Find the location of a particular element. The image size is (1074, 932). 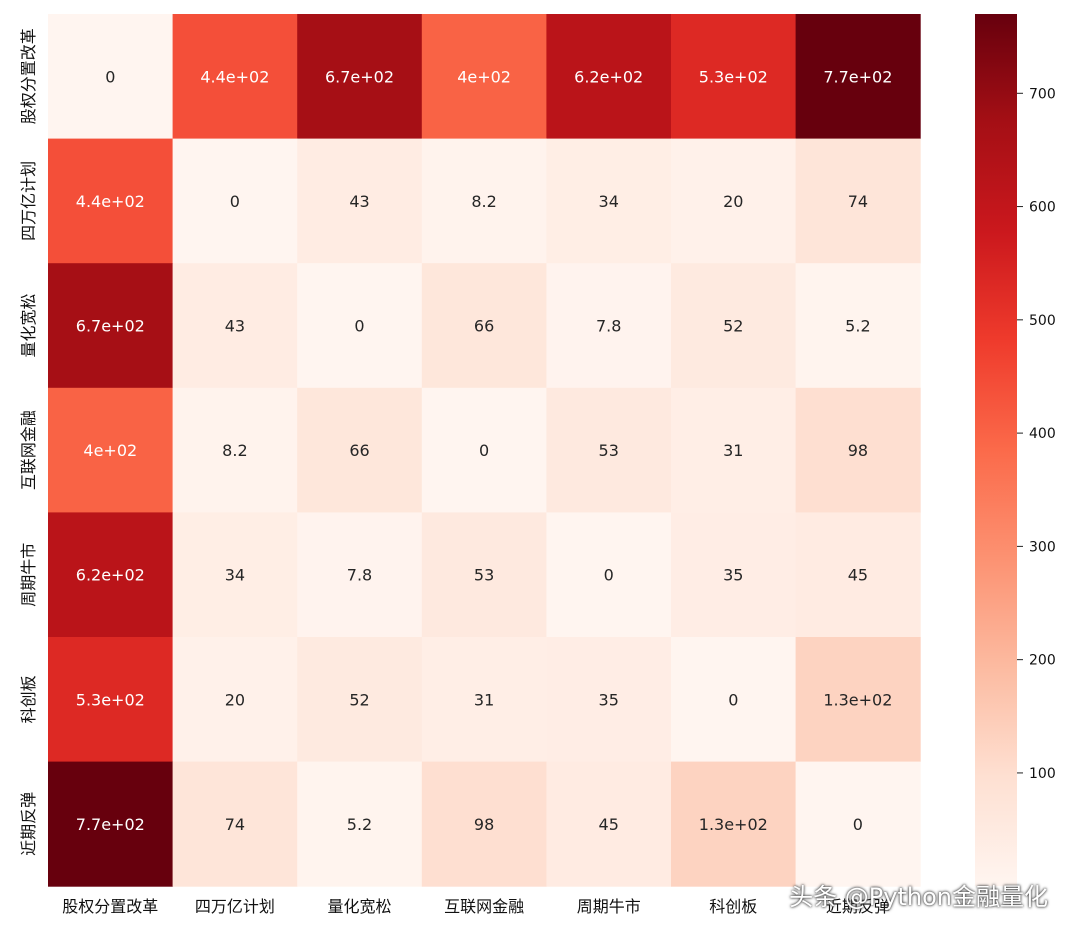

cell-annotation: 35 is located at coordinates (733, 575).